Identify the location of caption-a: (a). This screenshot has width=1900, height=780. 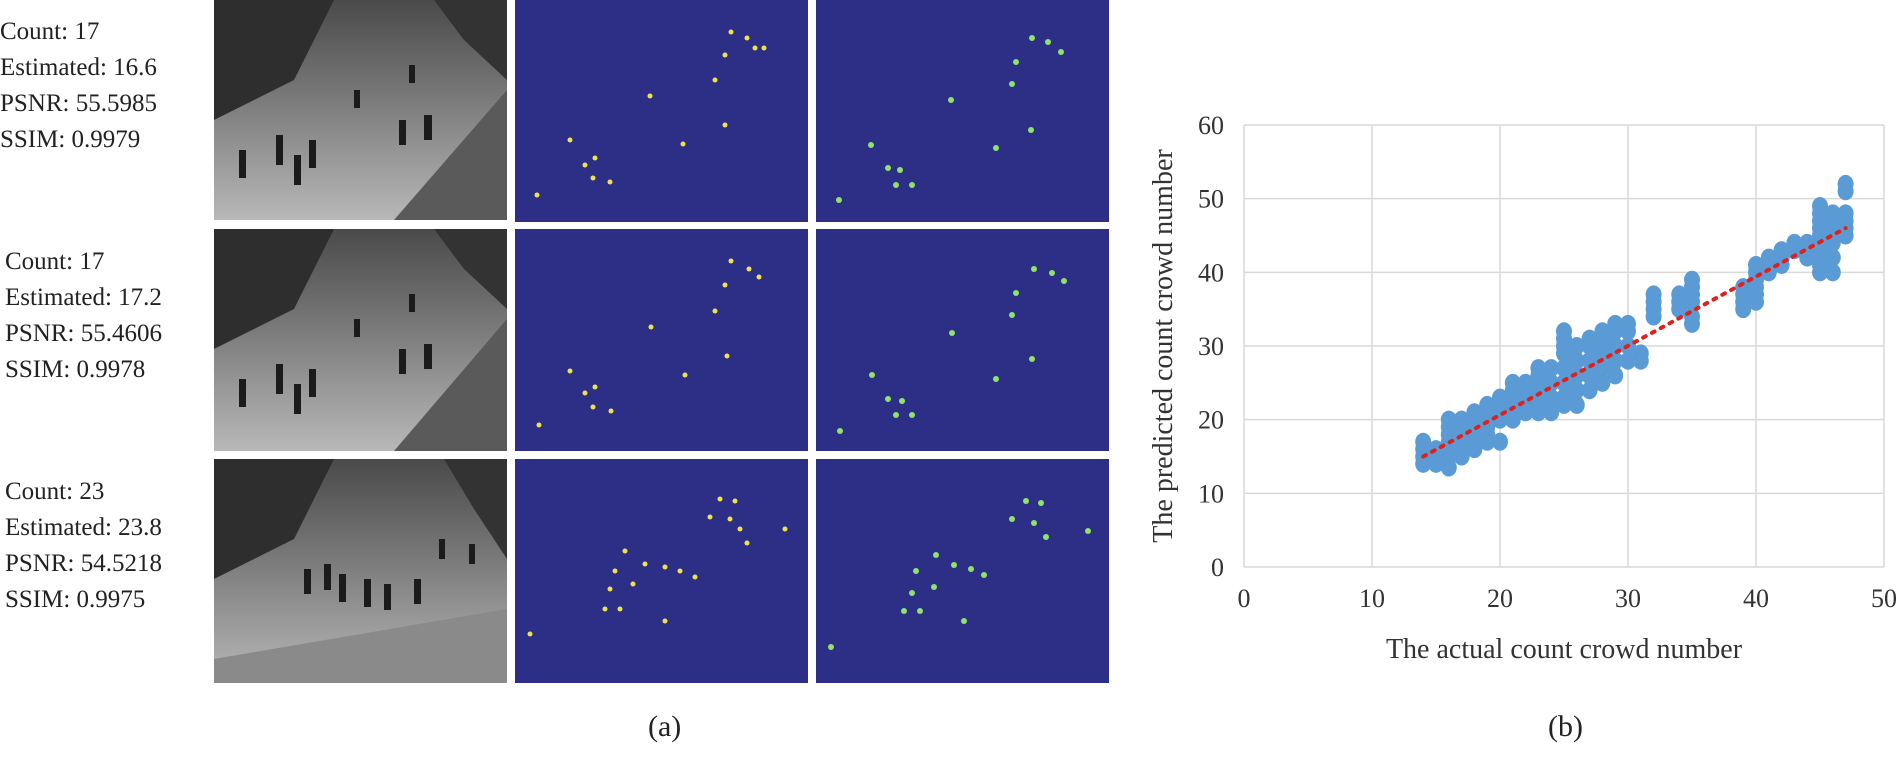
(665, 726).